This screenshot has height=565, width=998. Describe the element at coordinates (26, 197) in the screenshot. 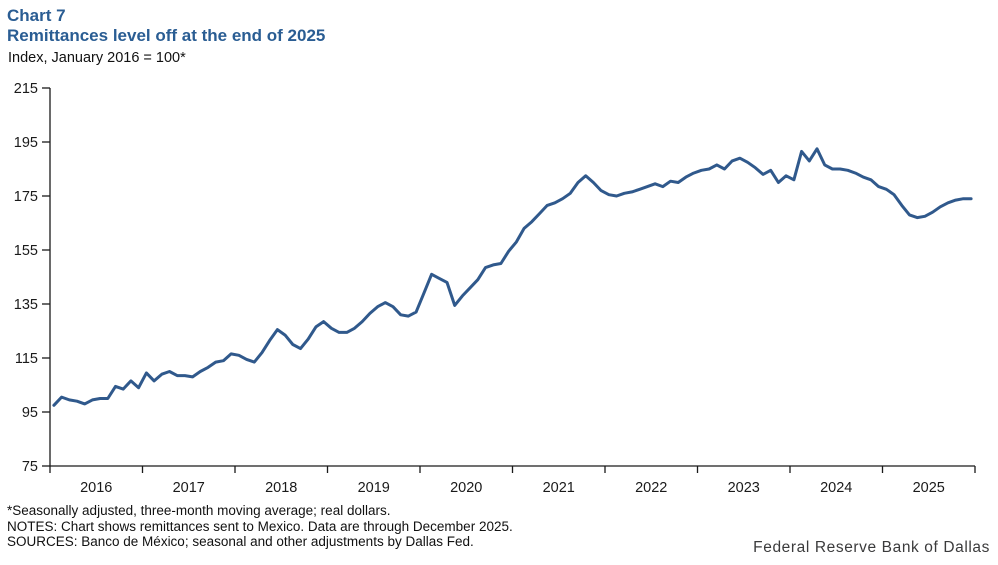

I see `y-tick-label: 175` at that location.